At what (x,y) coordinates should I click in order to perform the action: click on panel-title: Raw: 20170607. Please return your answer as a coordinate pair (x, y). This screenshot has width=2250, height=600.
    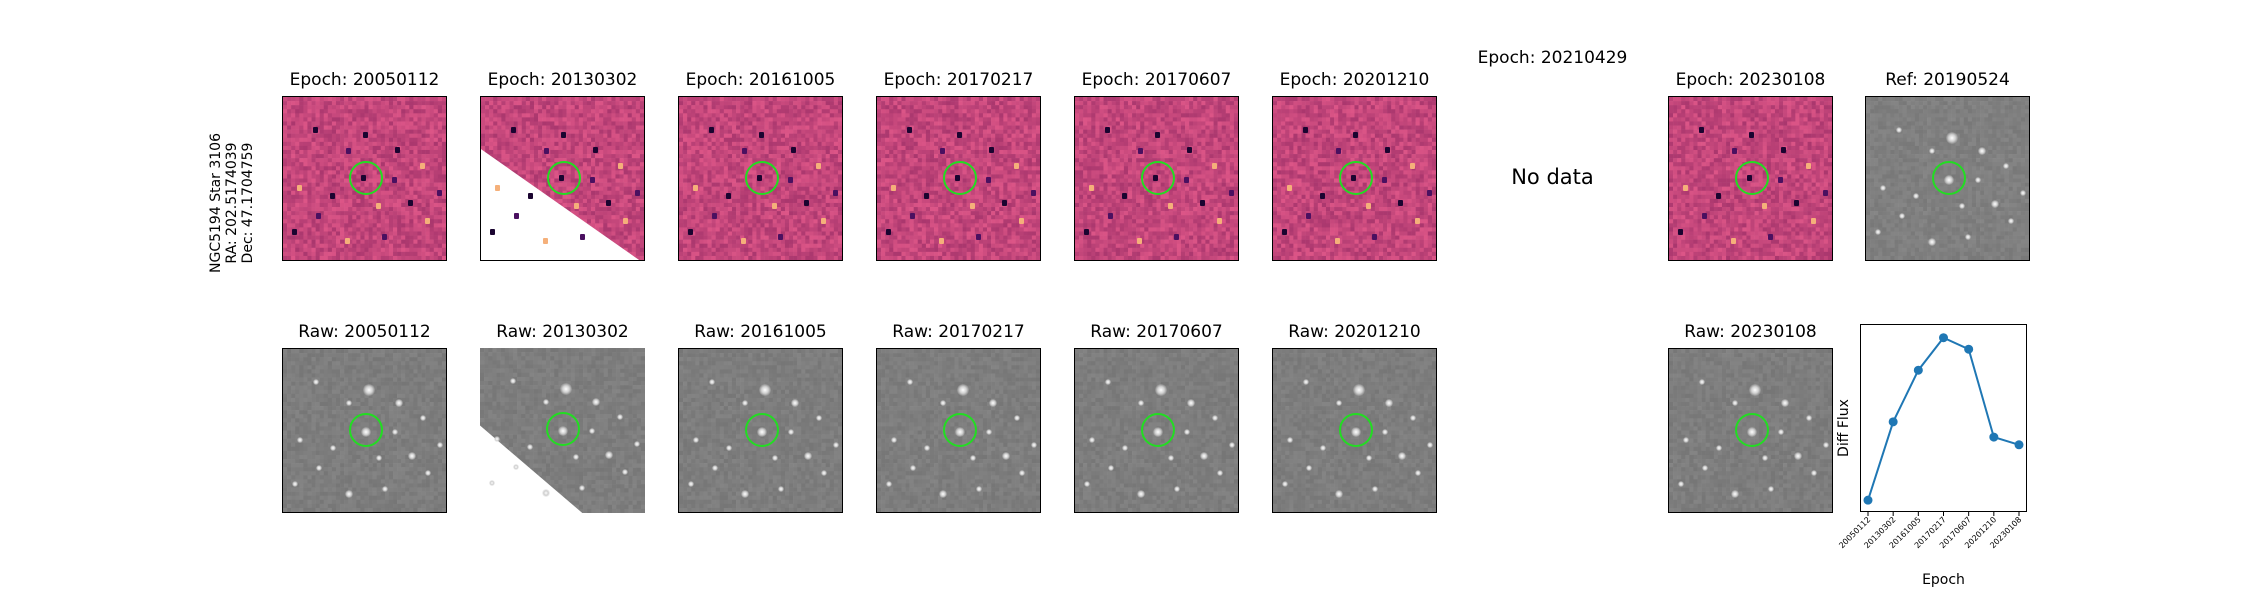
    Looking at the image, I should click on (1157, 332).